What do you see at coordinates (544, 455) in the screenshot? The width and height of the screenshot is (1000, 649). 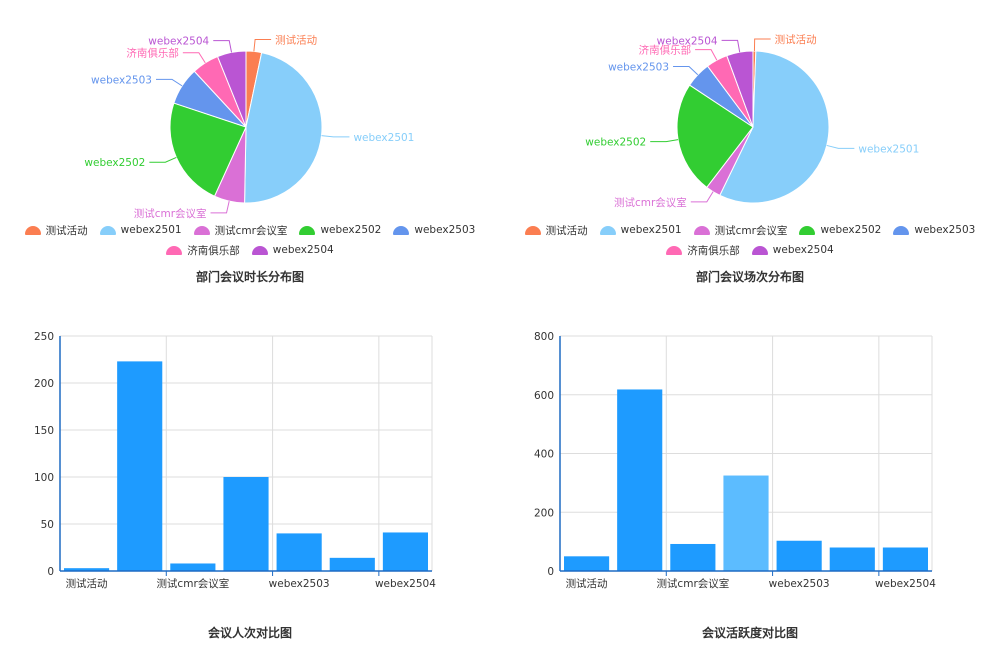 I see `y-tick-label: 400` at bounding box center [544, 455].